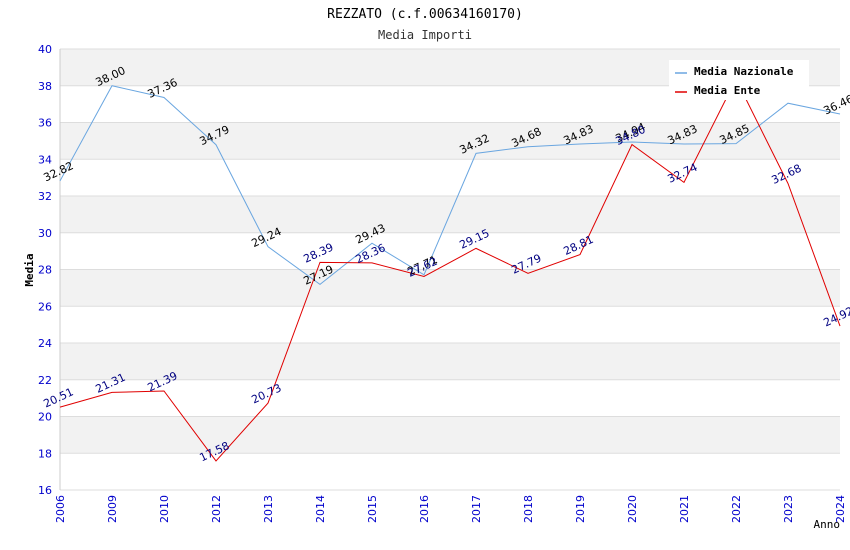 This screenshot has height=550, width=850. Describe the element at coordinates (840, 509) in the screenshot. I see `x-tick-label: 2024` at that location.